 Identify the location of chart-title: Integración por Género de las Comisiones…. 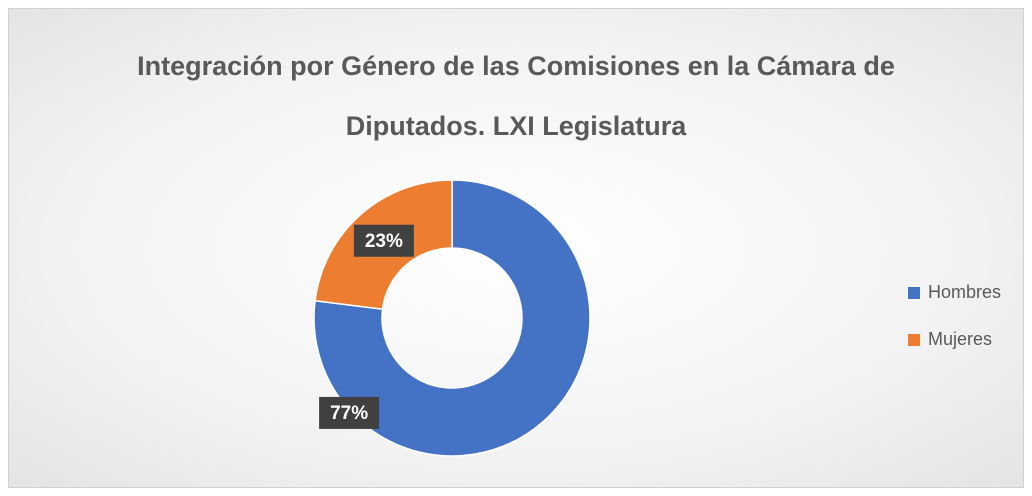
(516, 96).